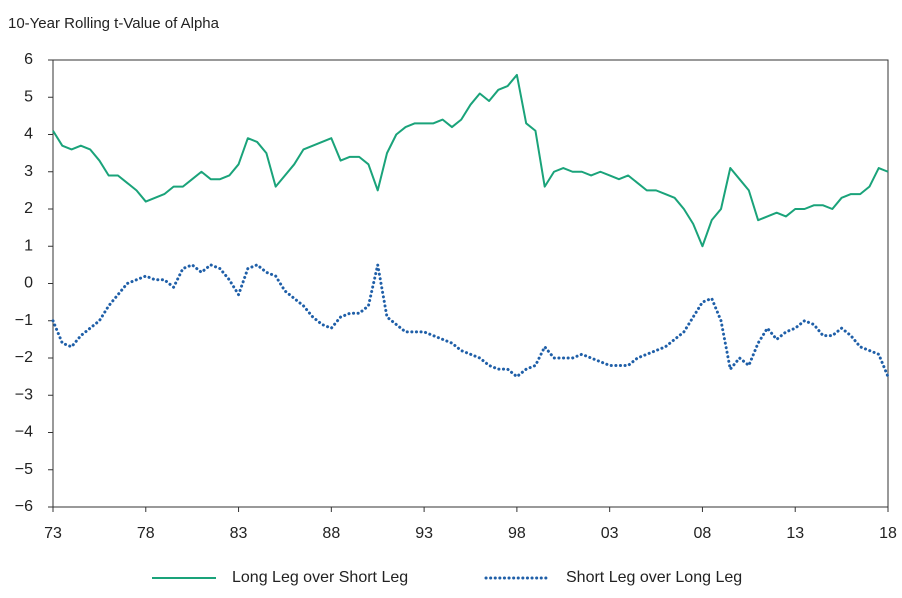 The height and width of the screenshot is (598, 902). What do you see at coordinates (28, 171) in the screenshot?
I see `y-tick-label: 3` at bounding box center [28, 171].